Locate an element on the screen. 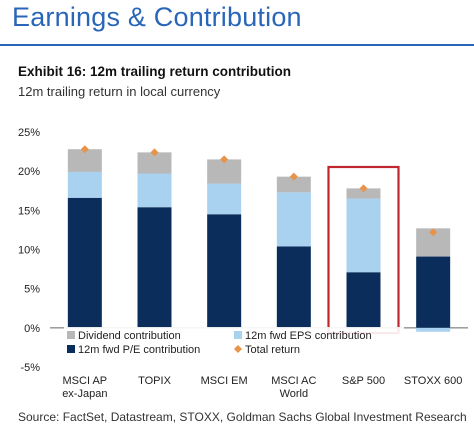  y-tick-label: 15% is located at coordinates (29, 211).